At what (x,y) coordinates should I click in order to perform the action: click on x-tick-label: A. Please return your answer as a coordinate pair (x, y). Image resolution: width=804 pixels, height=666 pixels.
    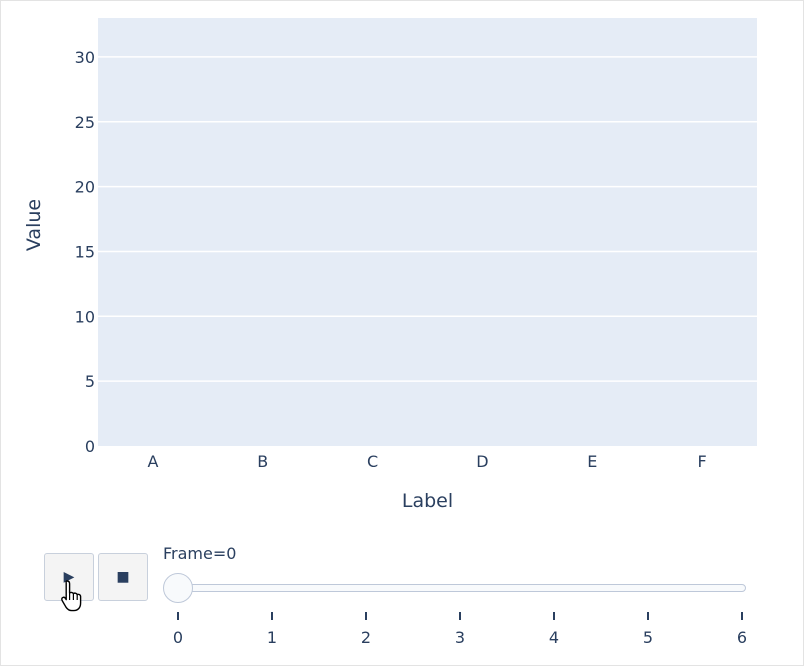
    Looking at the image, I should click on (152, 461).